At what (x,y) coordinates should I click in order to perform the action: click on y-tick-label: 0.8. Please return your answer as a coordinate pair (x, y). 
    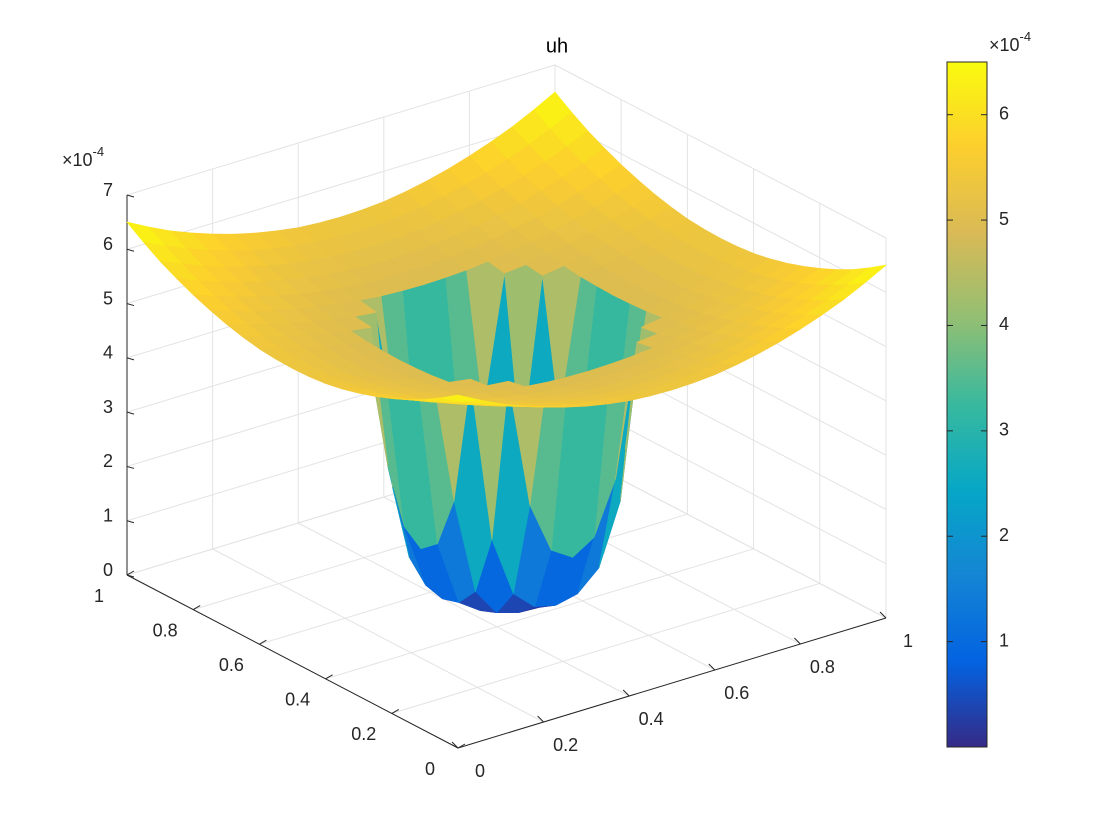
    Looking at the image, I should click on (165, 630).